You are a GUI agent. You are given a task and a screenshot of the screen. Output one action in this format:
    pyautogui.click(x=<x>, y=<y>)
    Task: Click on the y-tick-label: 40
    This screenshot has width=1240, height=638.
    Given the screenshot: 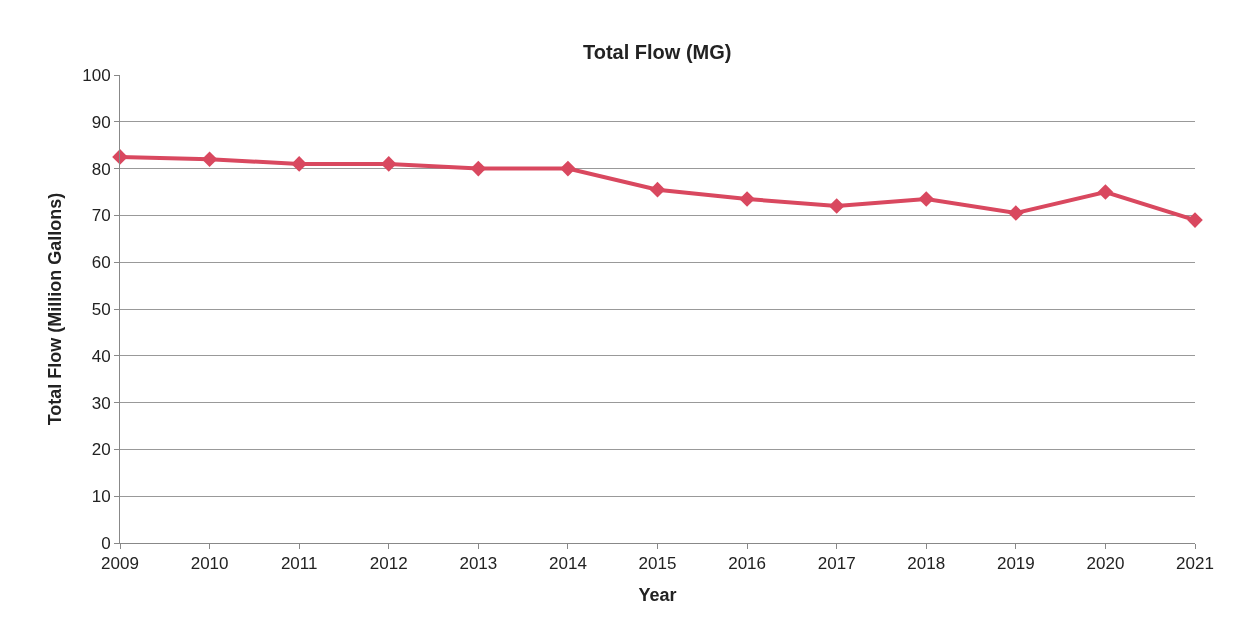 What is the action you would take?
    pyautogui.click(x=101, y=356)
    